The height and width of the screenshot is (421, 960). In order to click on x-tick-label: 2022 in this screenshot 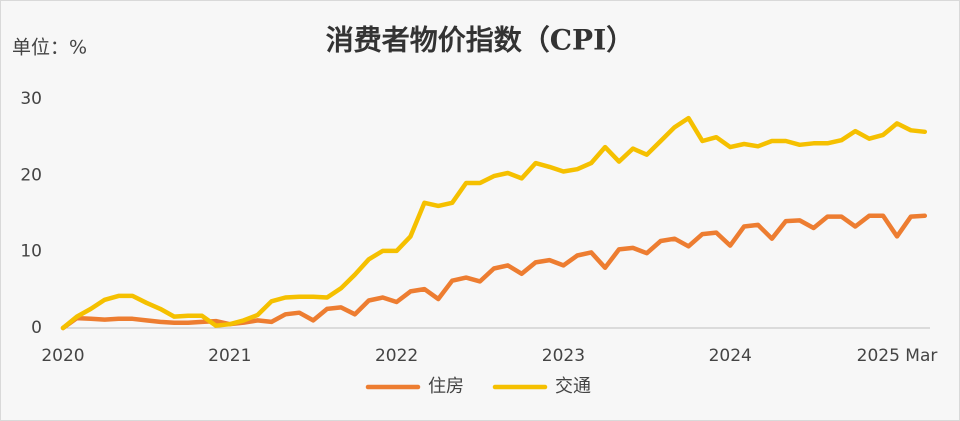, I will do `click(396, 356)`.